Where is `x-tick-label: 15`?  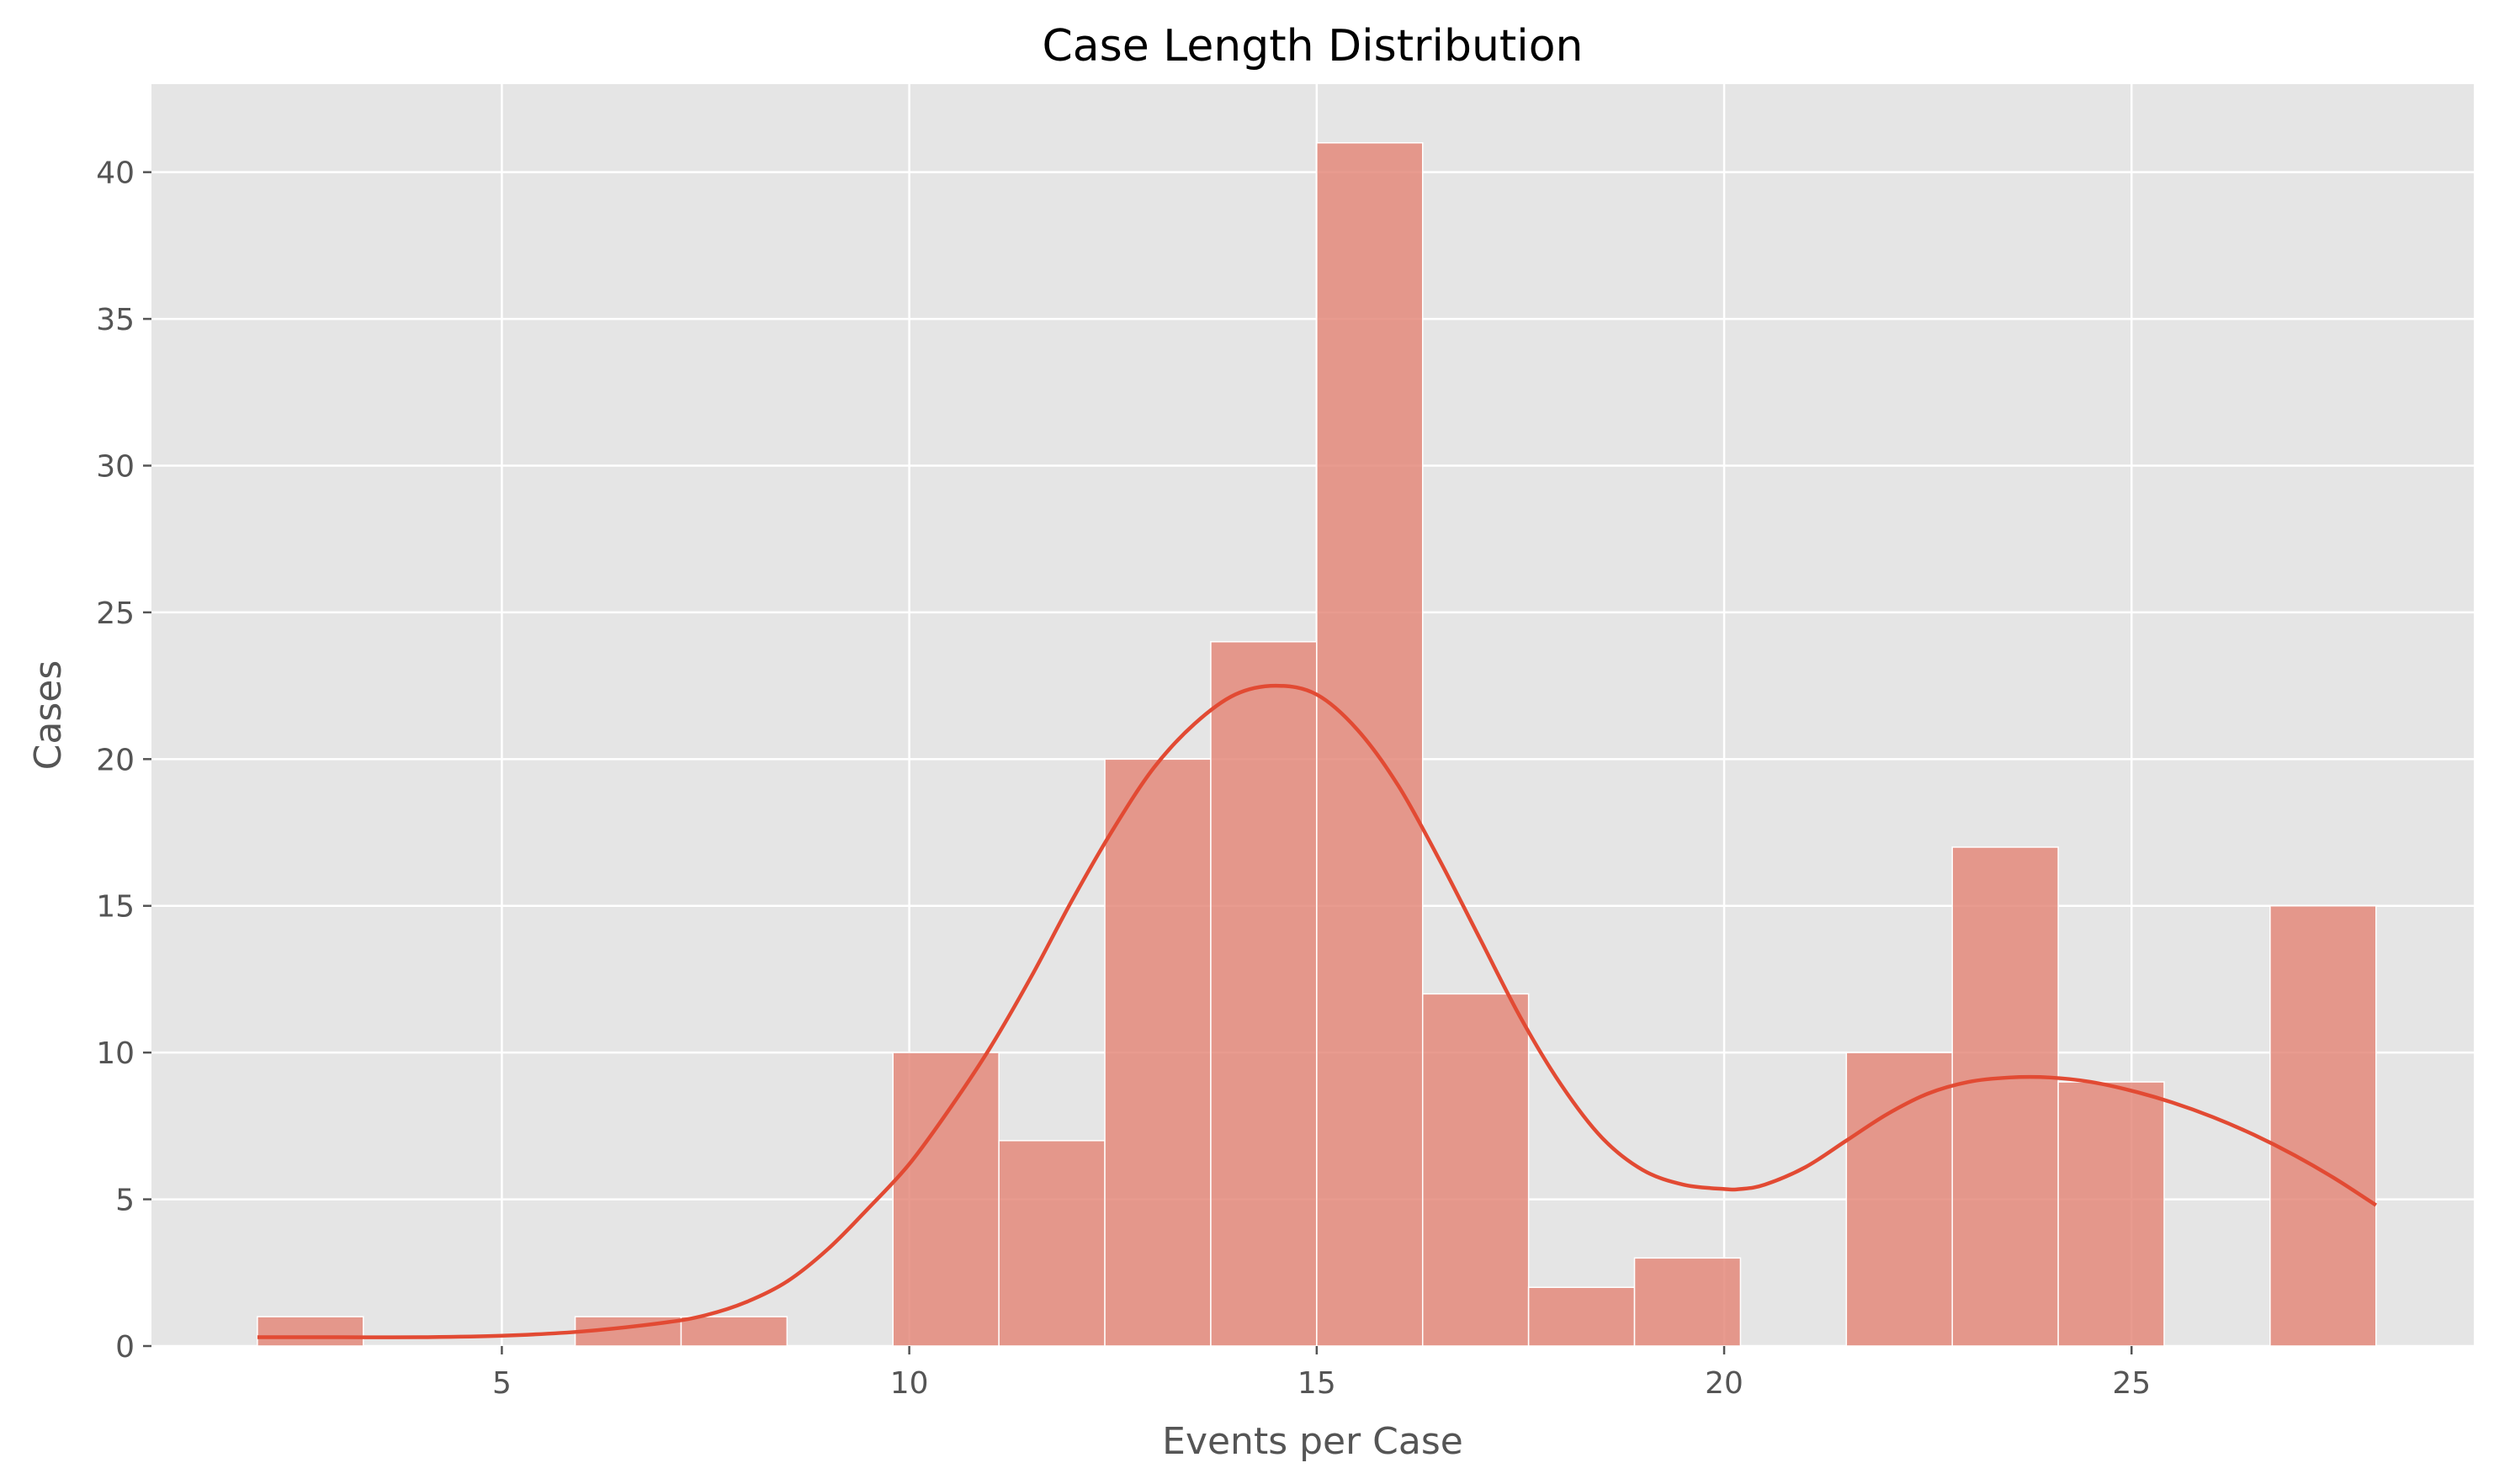
x-tick-label: 15 is located at coordinates (1317, 1383).